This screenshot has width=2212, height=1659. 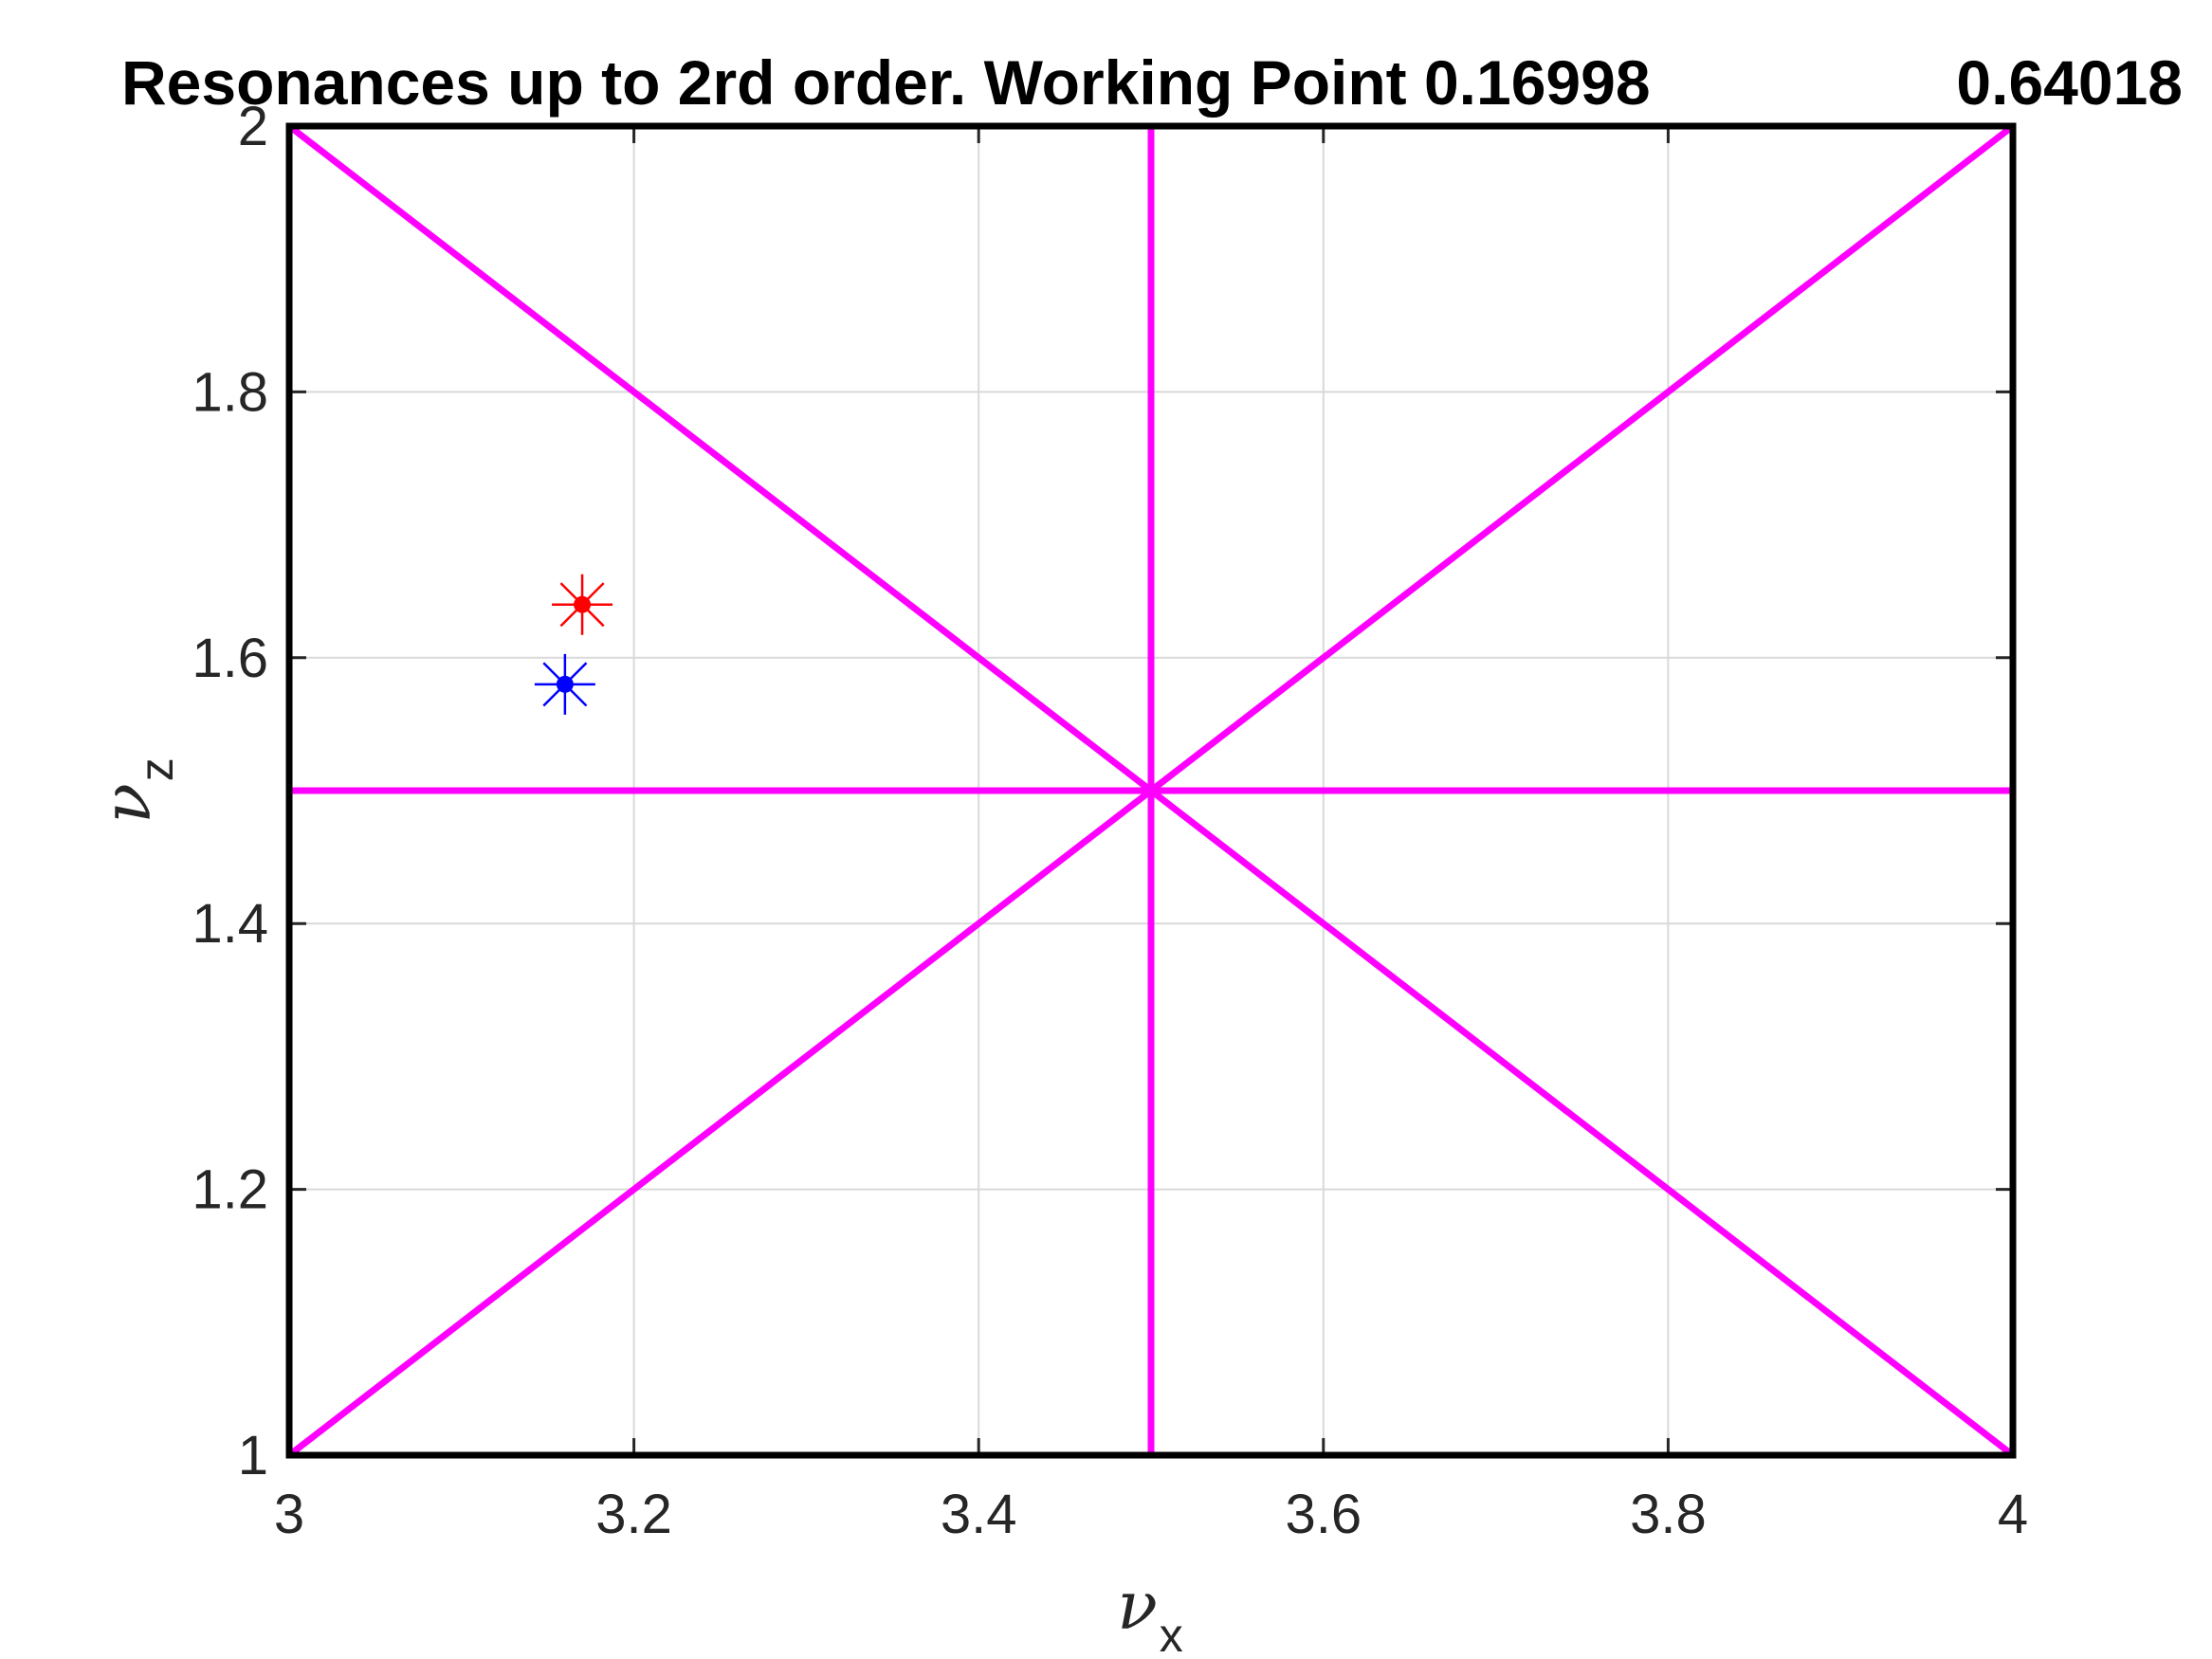 What do you see at coordinates (1668, 1514) in the screenshot?
I see `x-tick-label: 3.8` at bounding box center [1668, 1514].